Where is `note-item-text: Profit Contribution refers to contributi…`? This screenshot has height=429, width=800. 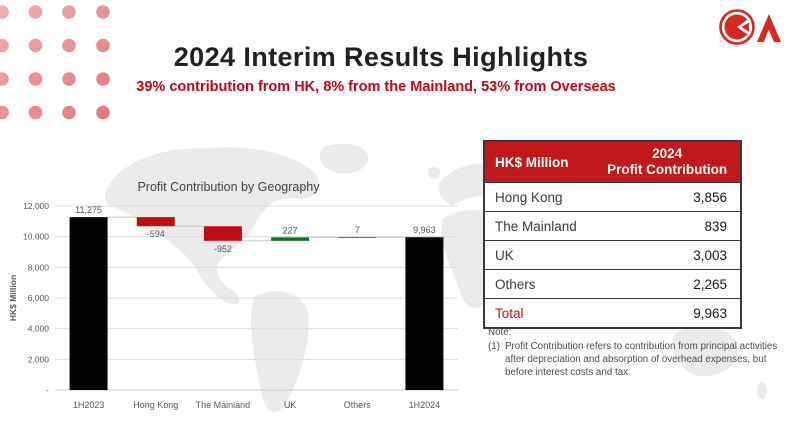
note-item-text: Profit Contribution refers to contributi… is located at coordinates (641, 359).